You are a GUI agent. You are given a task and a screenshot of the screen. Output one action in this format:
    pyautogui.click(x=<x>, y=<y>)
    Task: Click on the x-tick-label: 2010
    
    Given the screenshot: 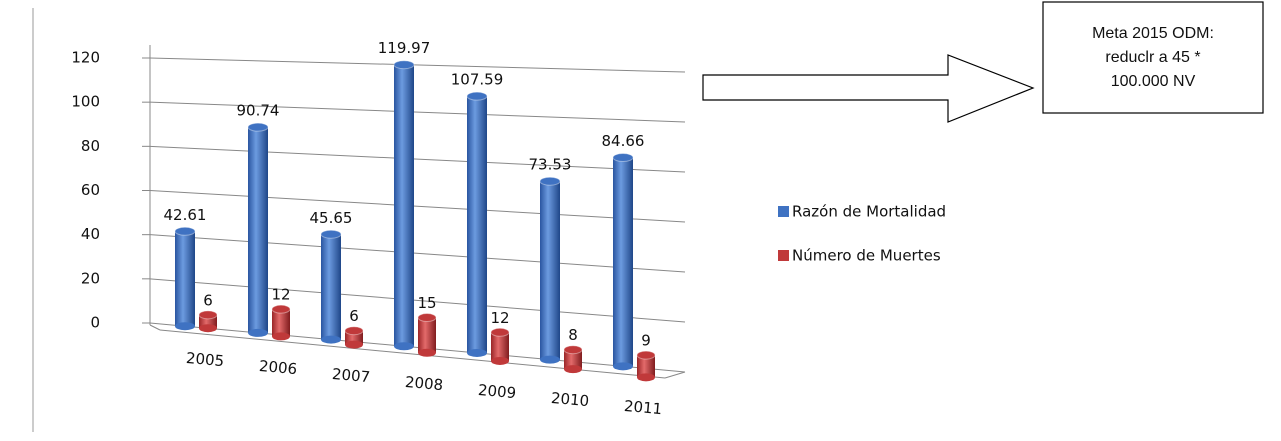 What is the action you would take?
    pyautogui.click(x=570, y=399)
    